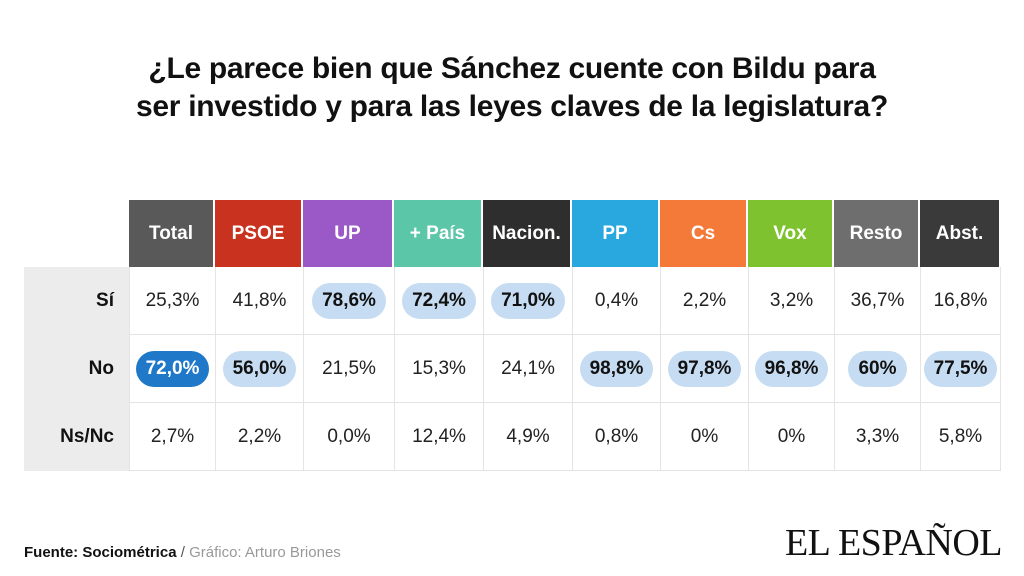 This screenshot has width=1024, height=576. I want to click on cell-value: 21,5%, so click(349, 368).